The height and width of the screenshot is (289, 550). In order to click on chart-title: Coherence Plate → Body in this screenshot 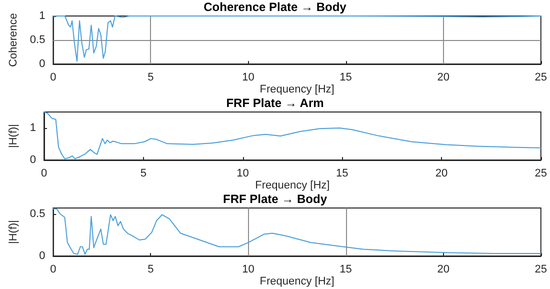, I will do `click(275, 7)`.